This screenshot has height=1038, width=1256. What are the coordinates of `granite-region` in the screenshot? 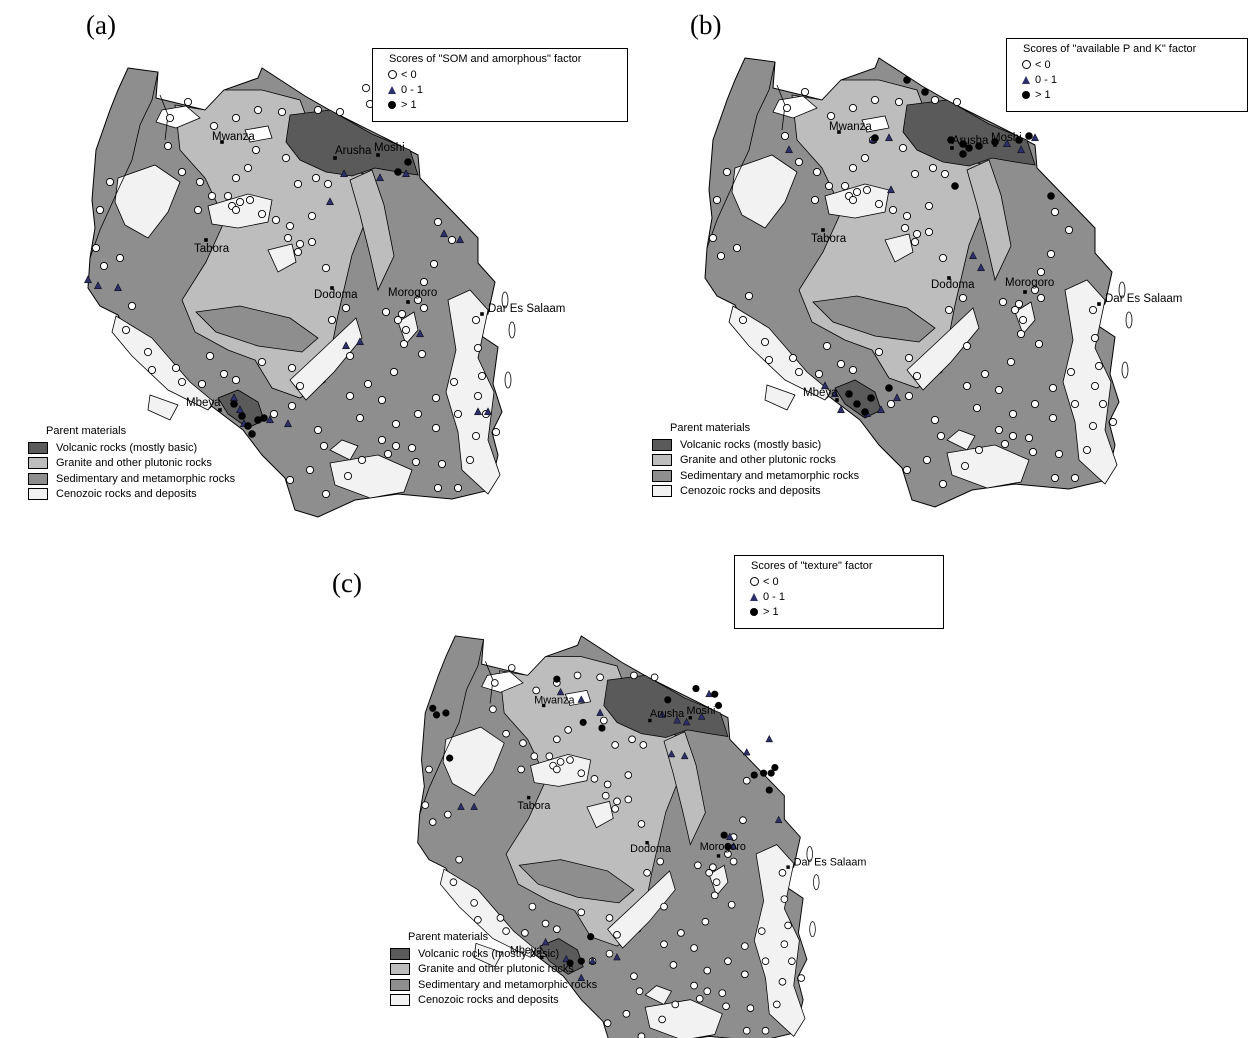 It's located at (989, 220).